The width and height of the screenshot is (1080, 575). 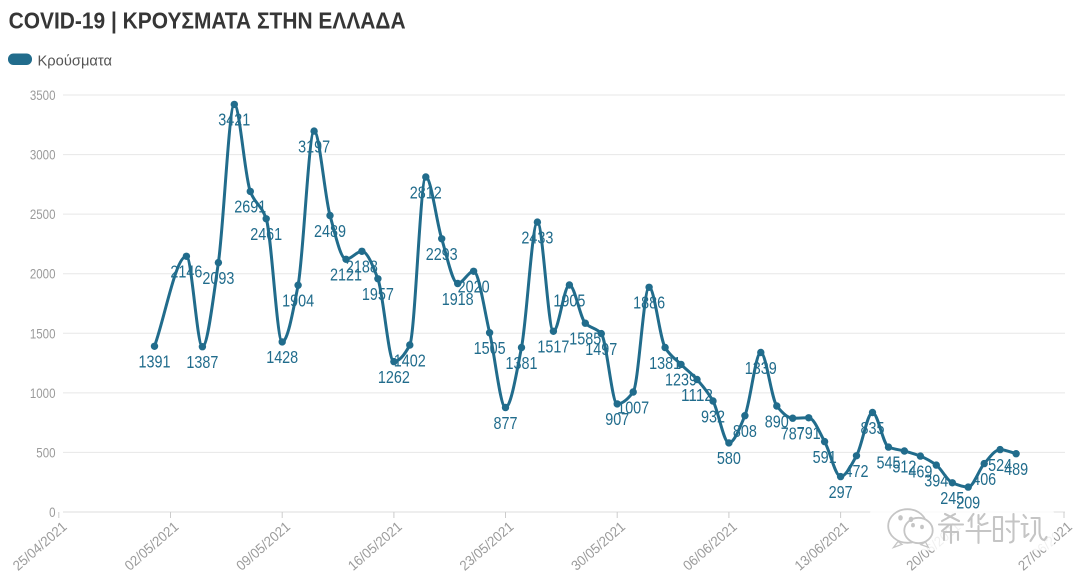 What do you see at coordinates (458, 299) in the screenshot?
I see `svg-text: 1918` at bounding box center [458, 299].